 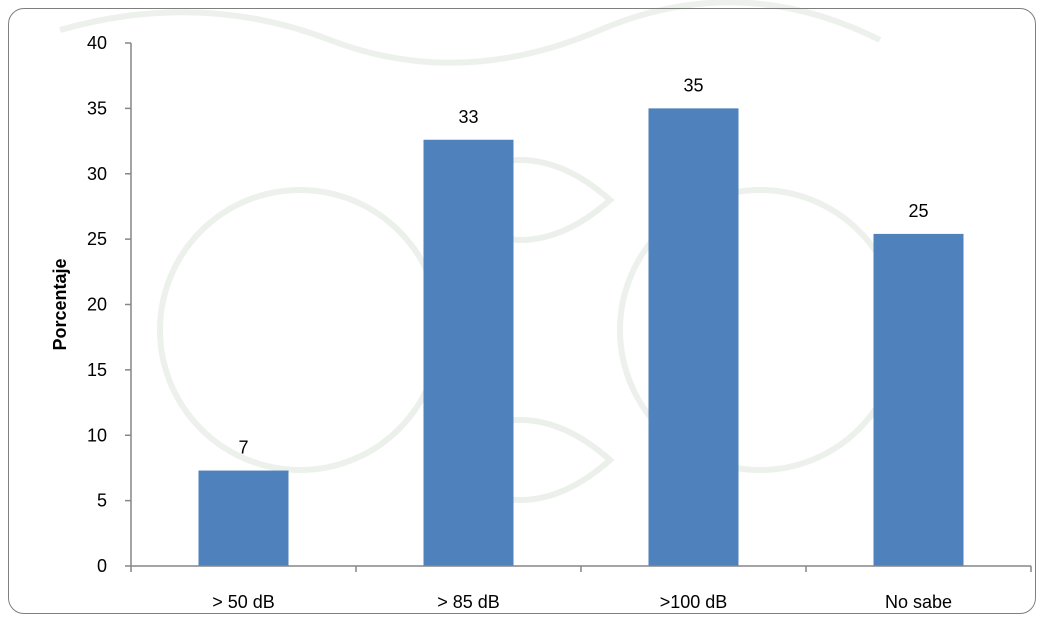 What do you see at coordinates (97, 239) in the screenshot?
I see `y-tick-label: 25` at bounding box center [97, 239].